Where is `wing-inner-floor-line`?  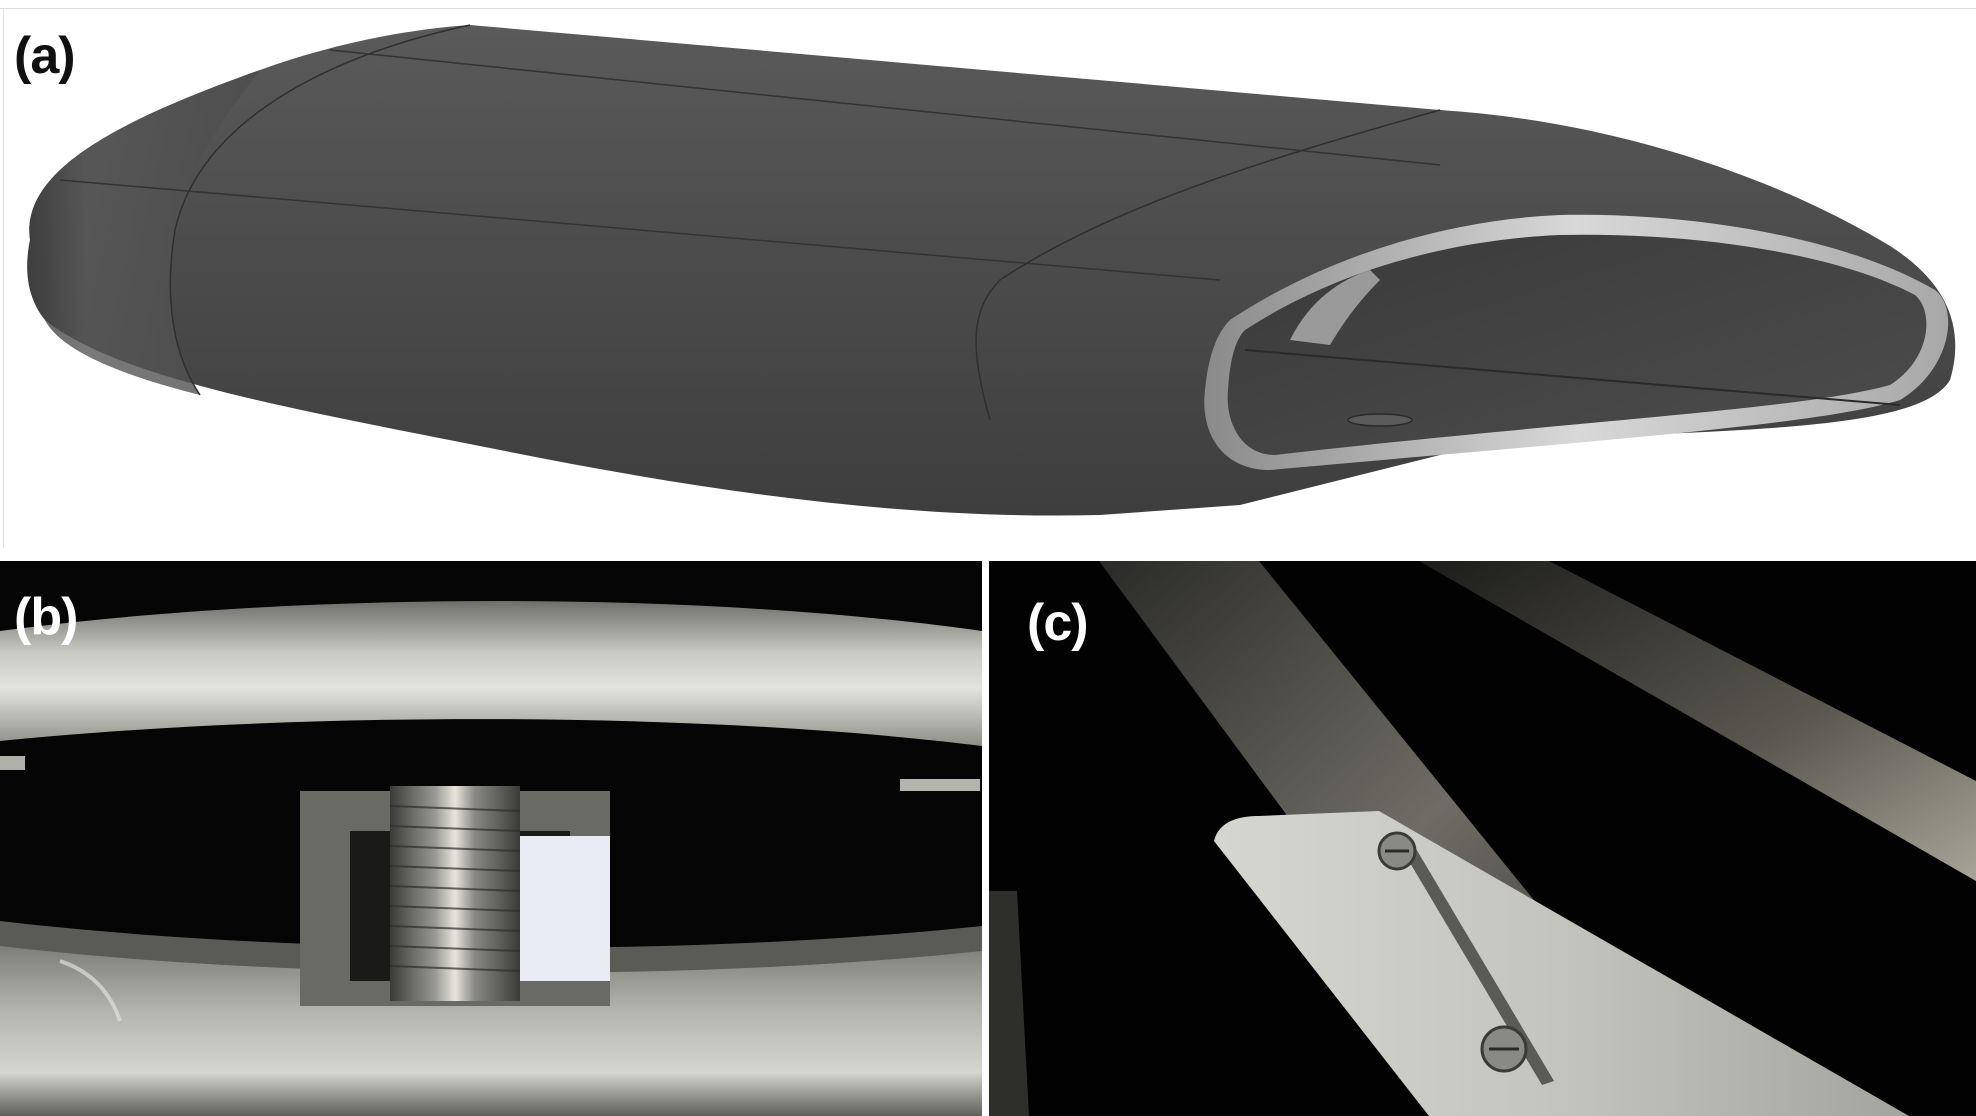 wing-inner-floor-line is located at coordinates (1572, 377).